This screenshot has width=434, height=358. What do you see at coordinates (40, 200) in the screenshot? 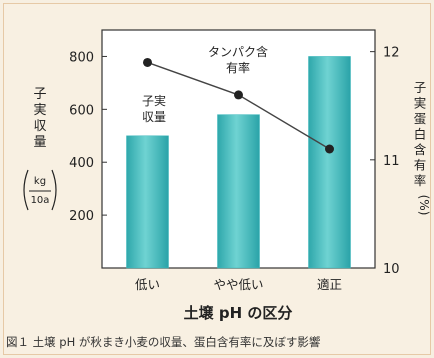
I see `left-unit-bottom: 10a` at bounding box center [40, 200].